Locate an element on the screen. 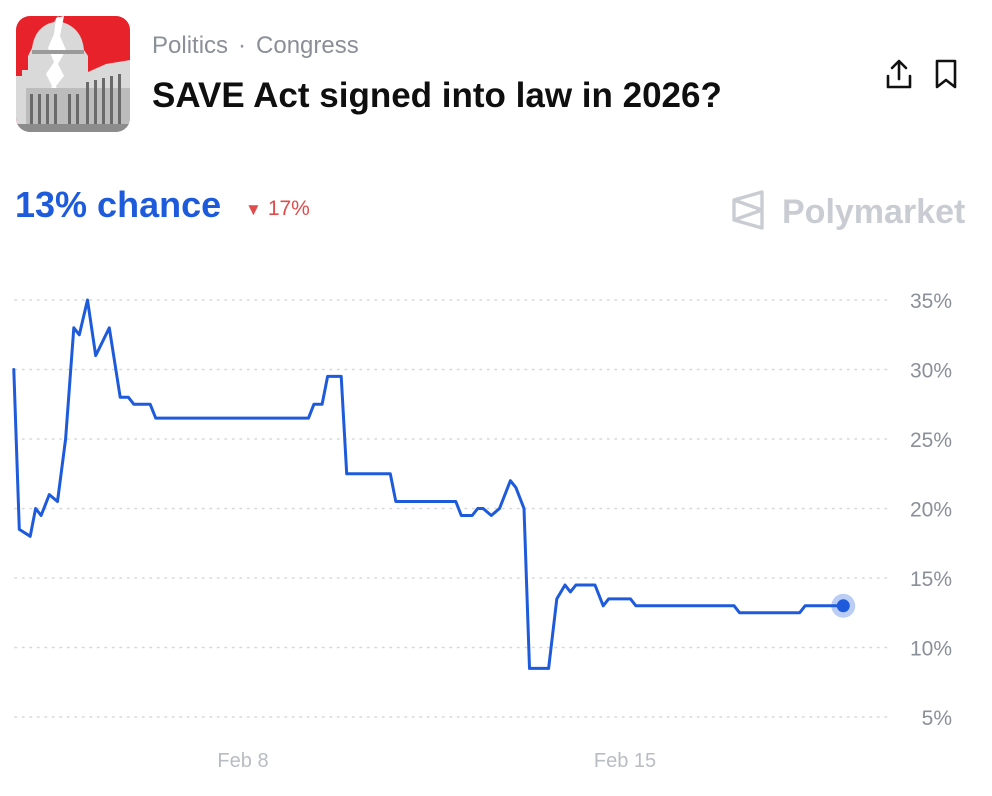  chance-delta: ▼ 17% is located at coordinates (277, 209).